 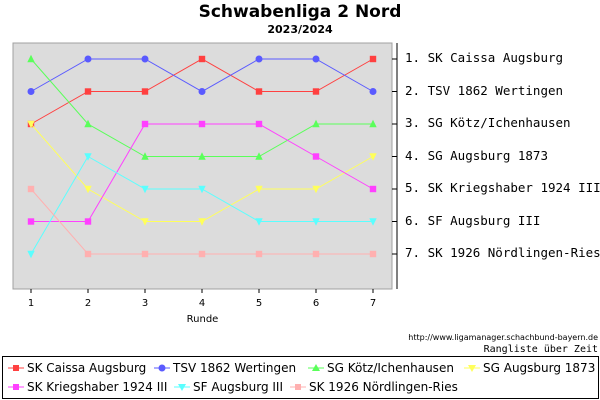 I want to click on chart-title: Schwabenliga 2 Nord, so click(x=300, y=12).